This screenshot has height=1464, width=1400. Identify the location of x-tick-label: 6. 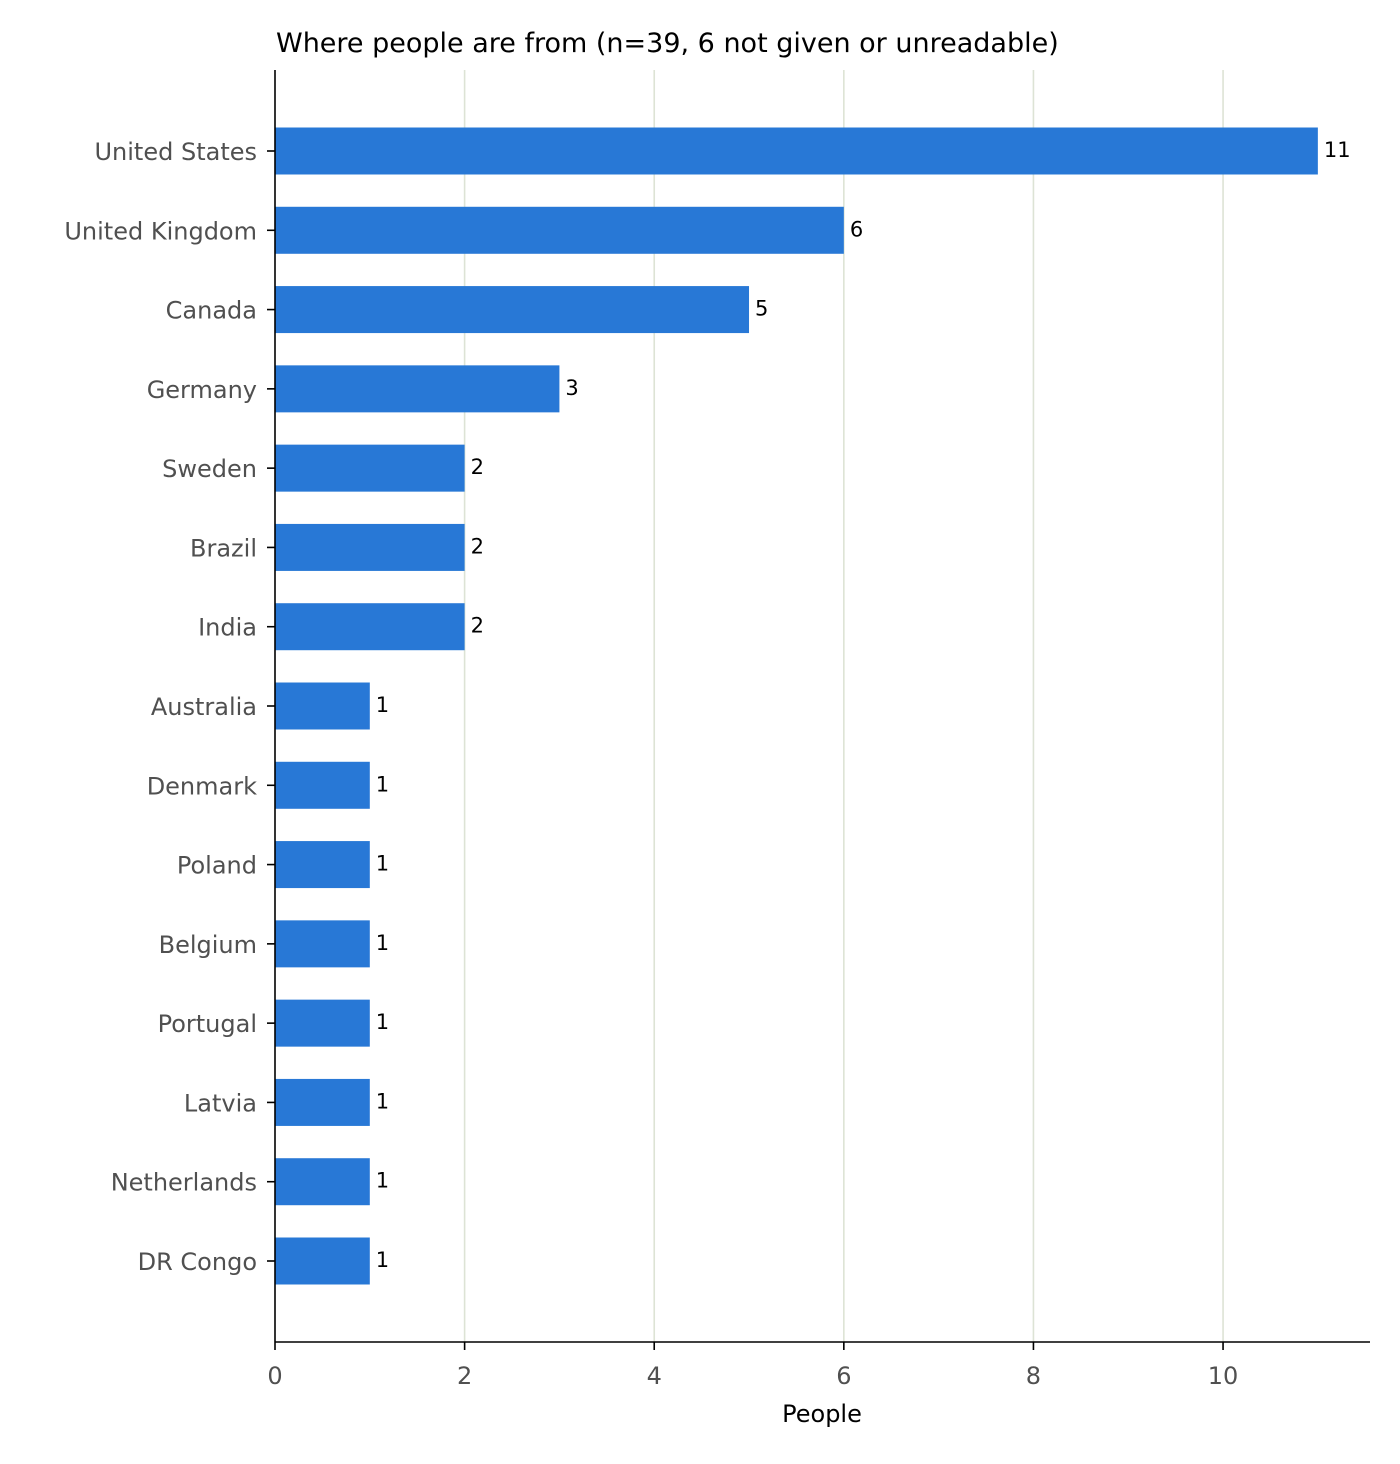
(843, 1376).